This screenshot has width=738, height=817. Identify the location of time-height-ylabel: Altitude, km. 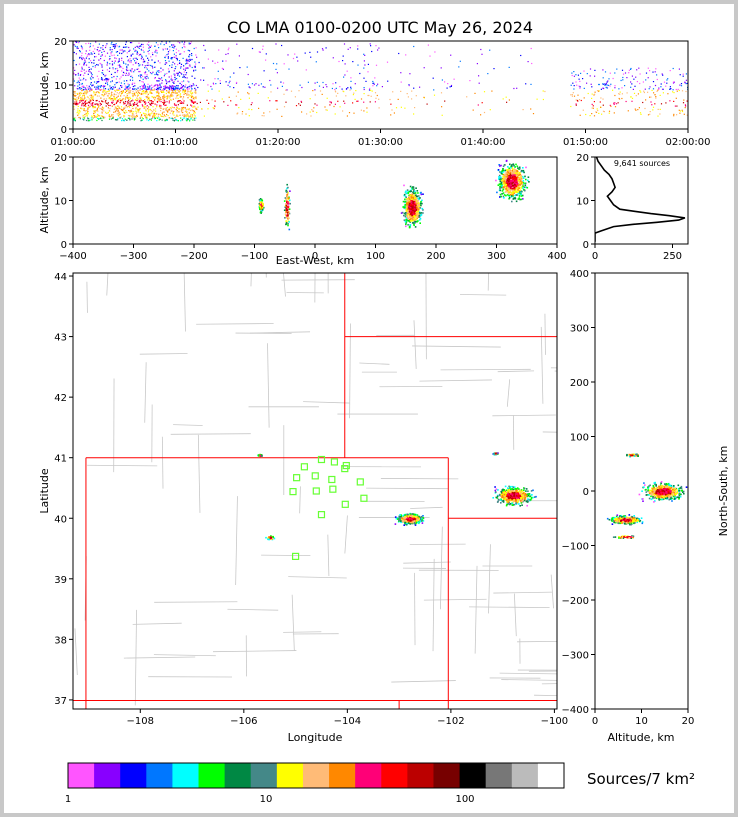
(44, 84).